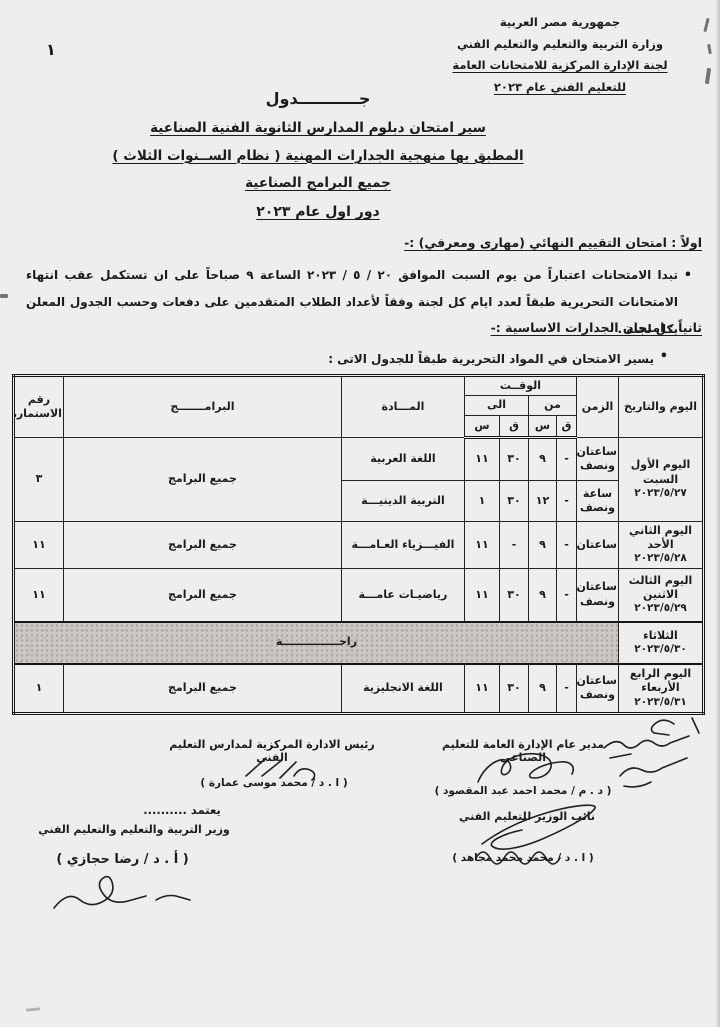  Describe the element at coordinates (318, 183) in the screenshot. I see `title-line-programs: جميع البرامج الصناعية` at that location.